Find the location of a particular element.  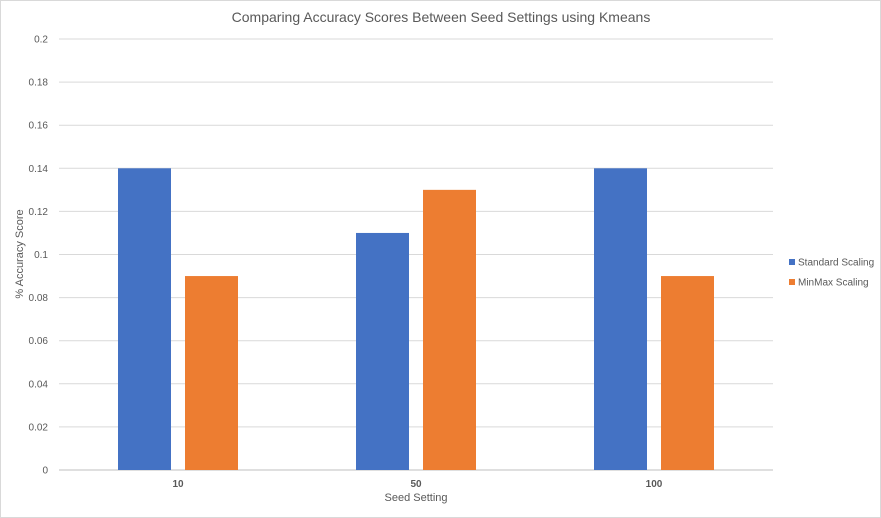

y-tick-label: 0.12 is located at coordinates (39, 212).